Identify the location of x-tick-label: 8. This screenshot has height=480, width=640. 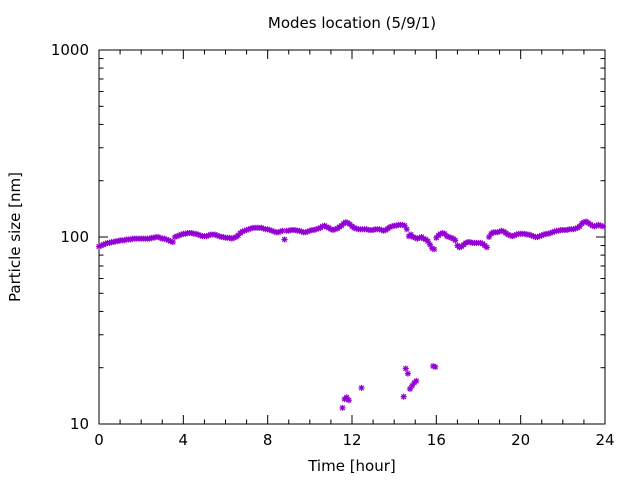
(268, 440).